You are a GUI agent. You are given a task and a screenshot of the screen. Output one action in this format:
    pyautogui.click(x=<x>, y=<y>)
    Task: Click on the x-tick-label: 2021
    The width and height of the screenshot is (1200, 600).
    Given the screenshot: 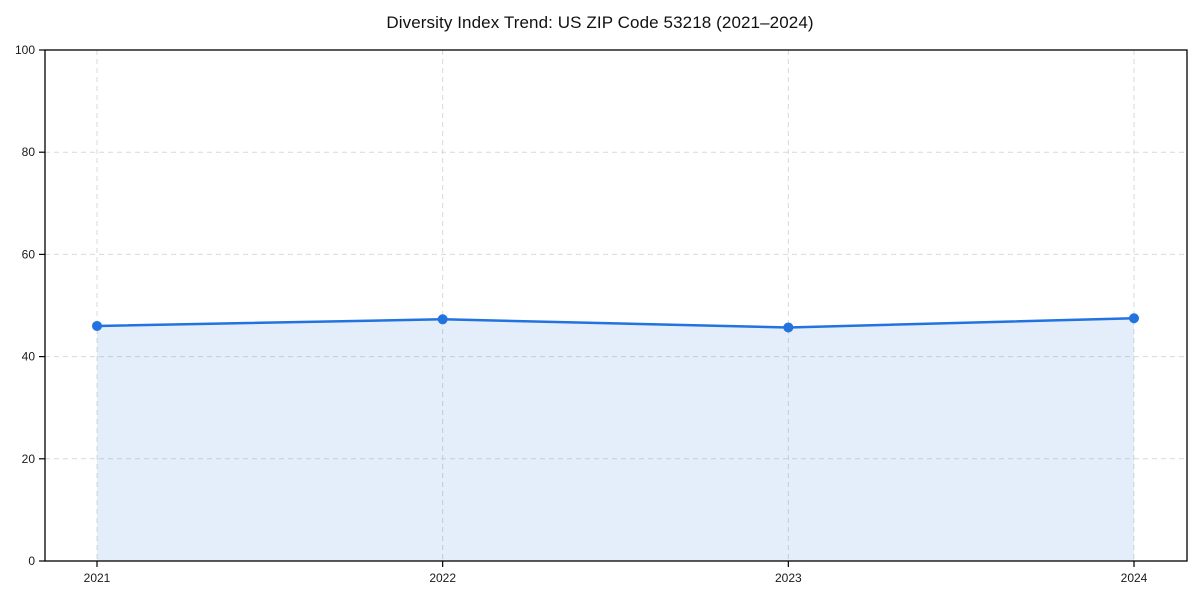 What is the action you would take?
    pyautogui.click(x=97, y=578)
    